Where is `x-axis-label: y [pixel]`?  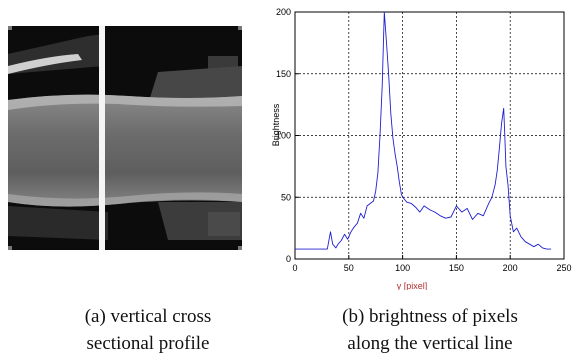
x-axis-label: y [pixel] is located at coordinates (412, 285).